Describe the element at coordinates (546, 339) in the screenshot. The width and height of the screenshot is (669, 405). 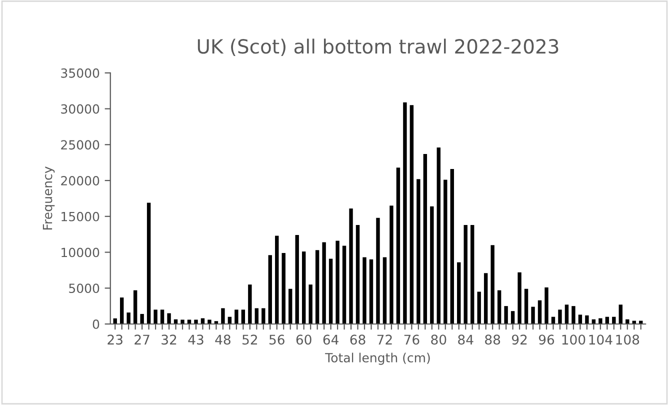
I see `x-tick-label: 96` at that location.